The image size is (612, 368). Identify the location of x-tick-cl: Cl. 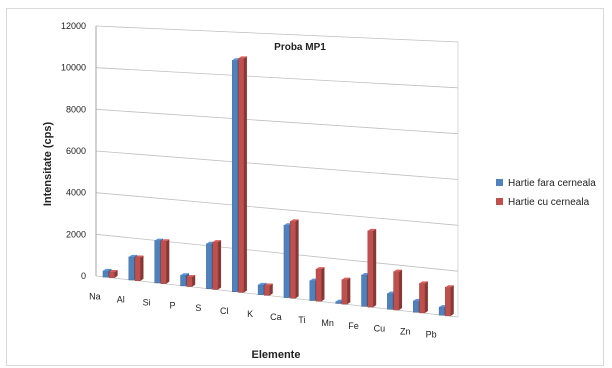
(224, 311).